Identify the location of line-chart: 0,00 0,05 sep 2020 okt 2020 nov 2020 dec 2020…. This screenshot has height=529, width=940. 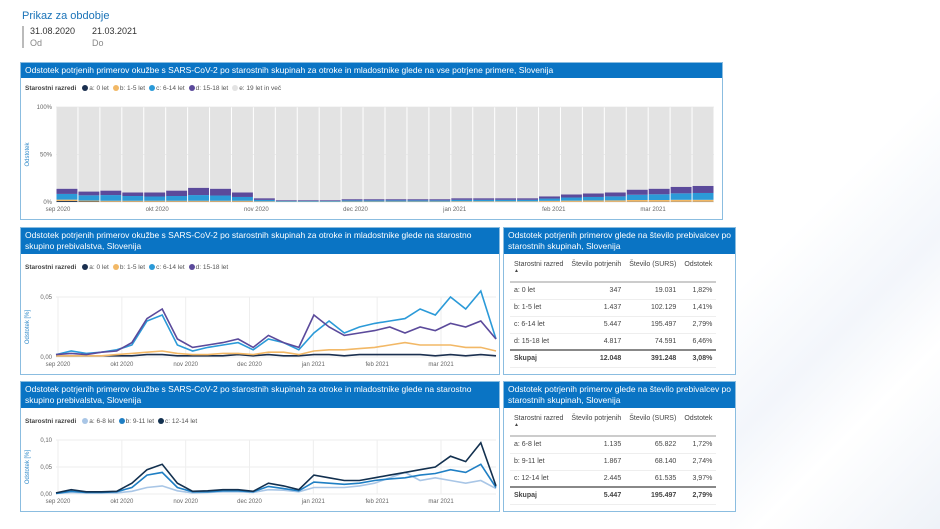
(261, 328).